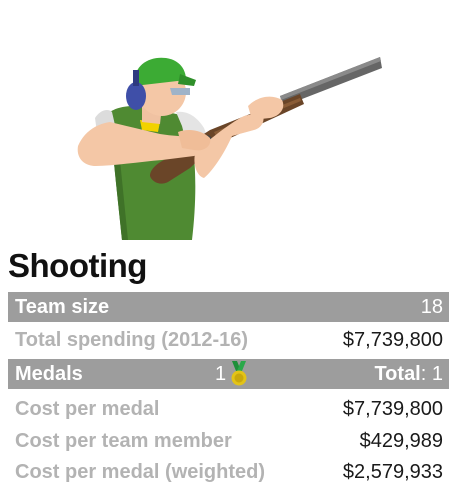  What do you see at coordinates (228, 409) in the screenshot?
I see `cost-per-medal-row: Cost per medal $7,739,800` at bounding box center [228, 409].